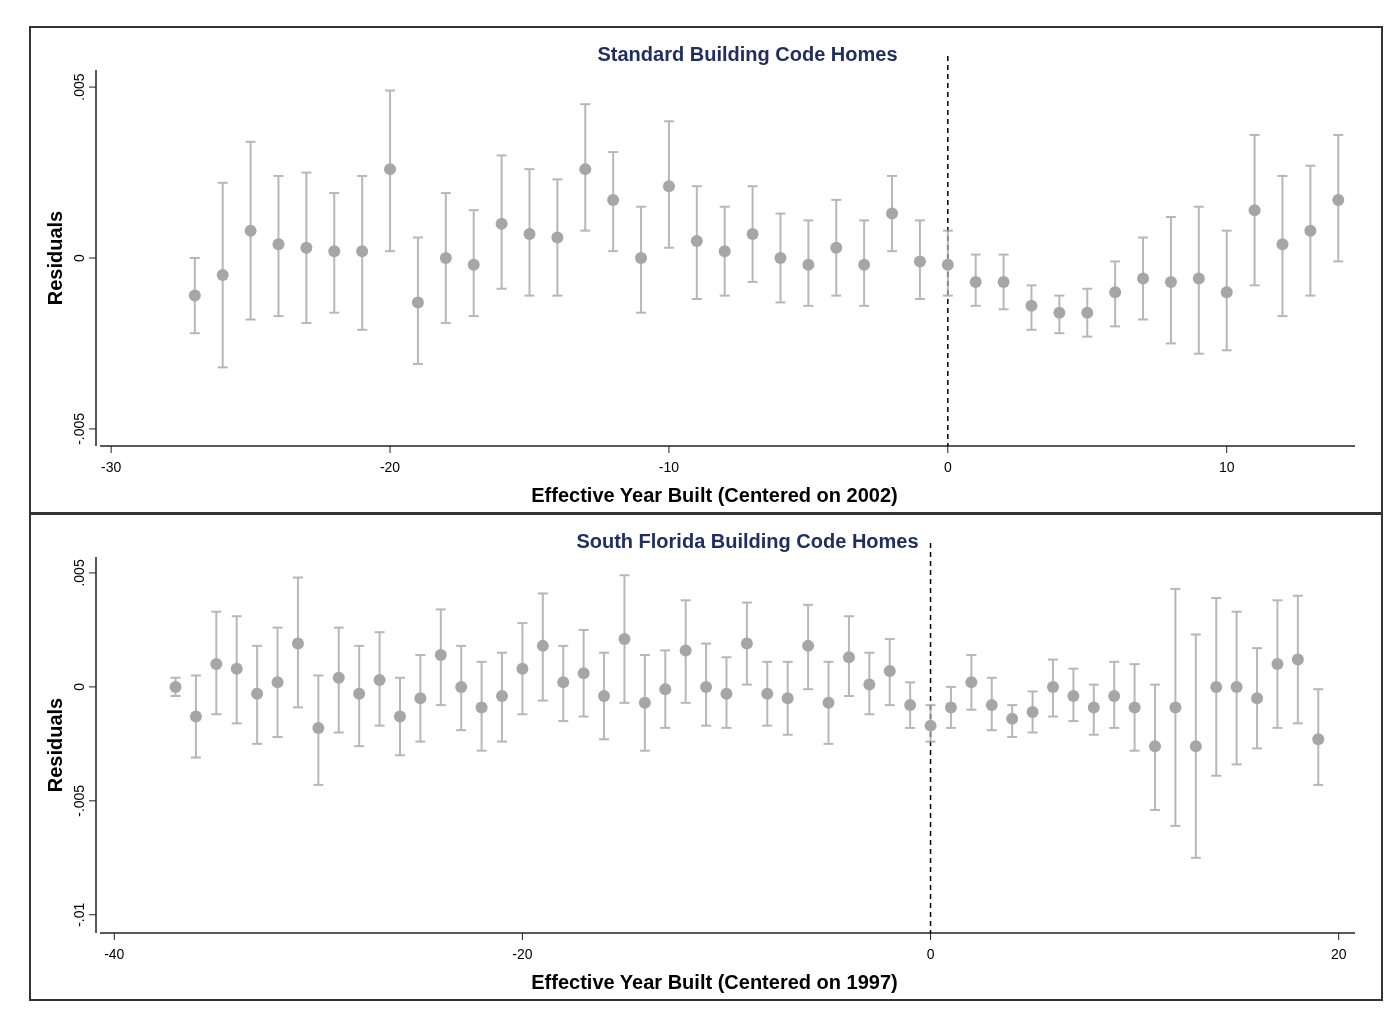 The width and height of the screenshot is (1384, 1017). What do you see at coordinates (79, 87) in the screenshot?
I see `y-tick-label: .005` at bounding box center [79, 87].